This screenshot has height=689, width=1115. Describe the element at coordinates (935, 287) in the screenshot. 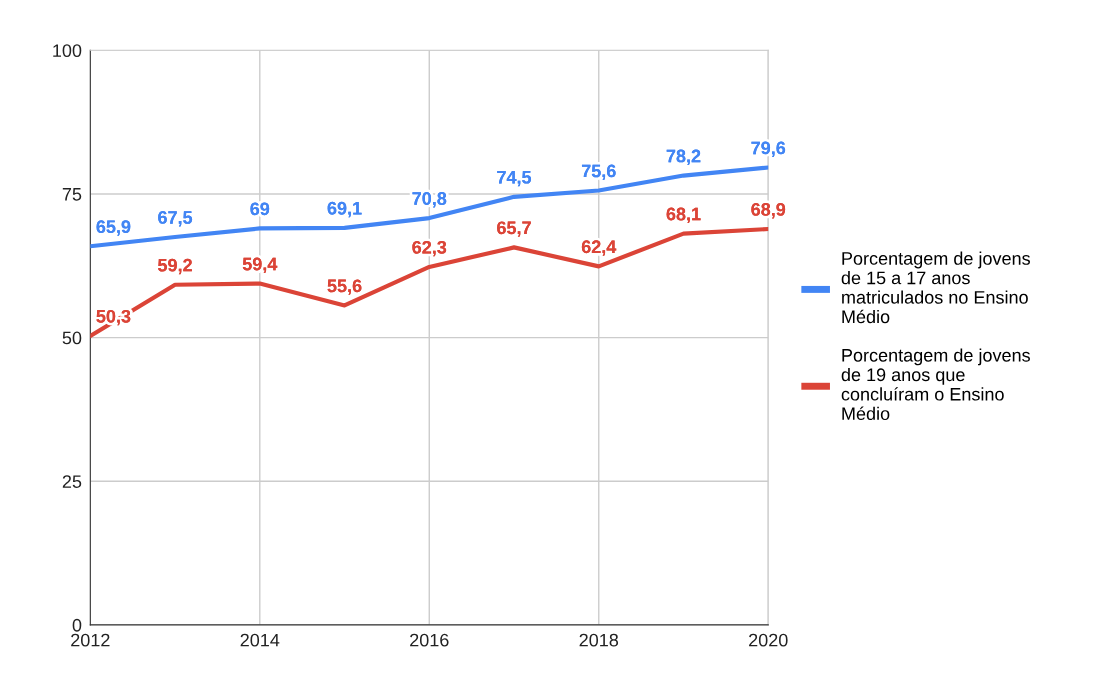

I see `legend-label: Porcentagem de jovens de 15 a 17 anos matriculados no Ensino Médio` at that location.